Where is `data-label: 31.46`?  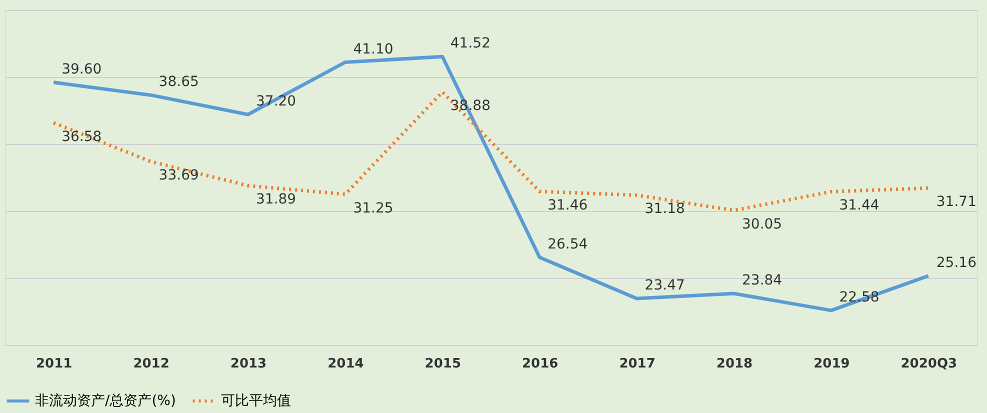 data-label: 31.46 is located at coordinates (568, 205).